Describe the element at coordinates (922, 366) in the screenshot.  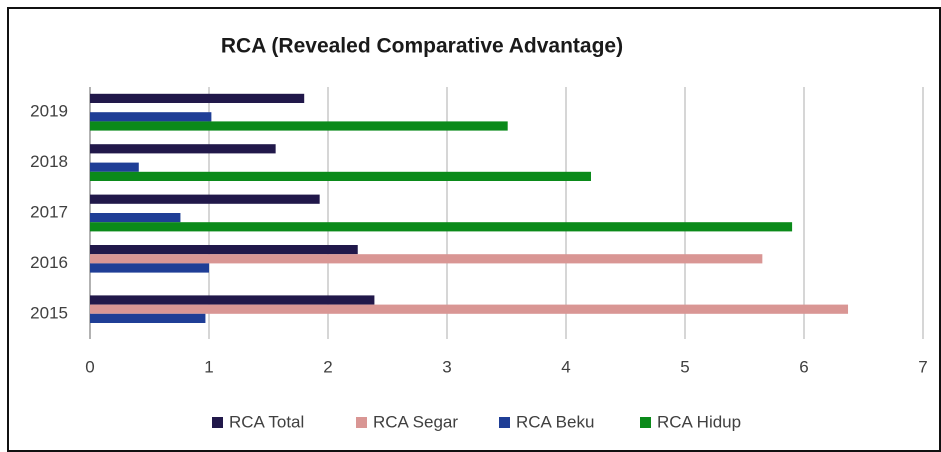
I see `x-tick-label: 7` at that location.